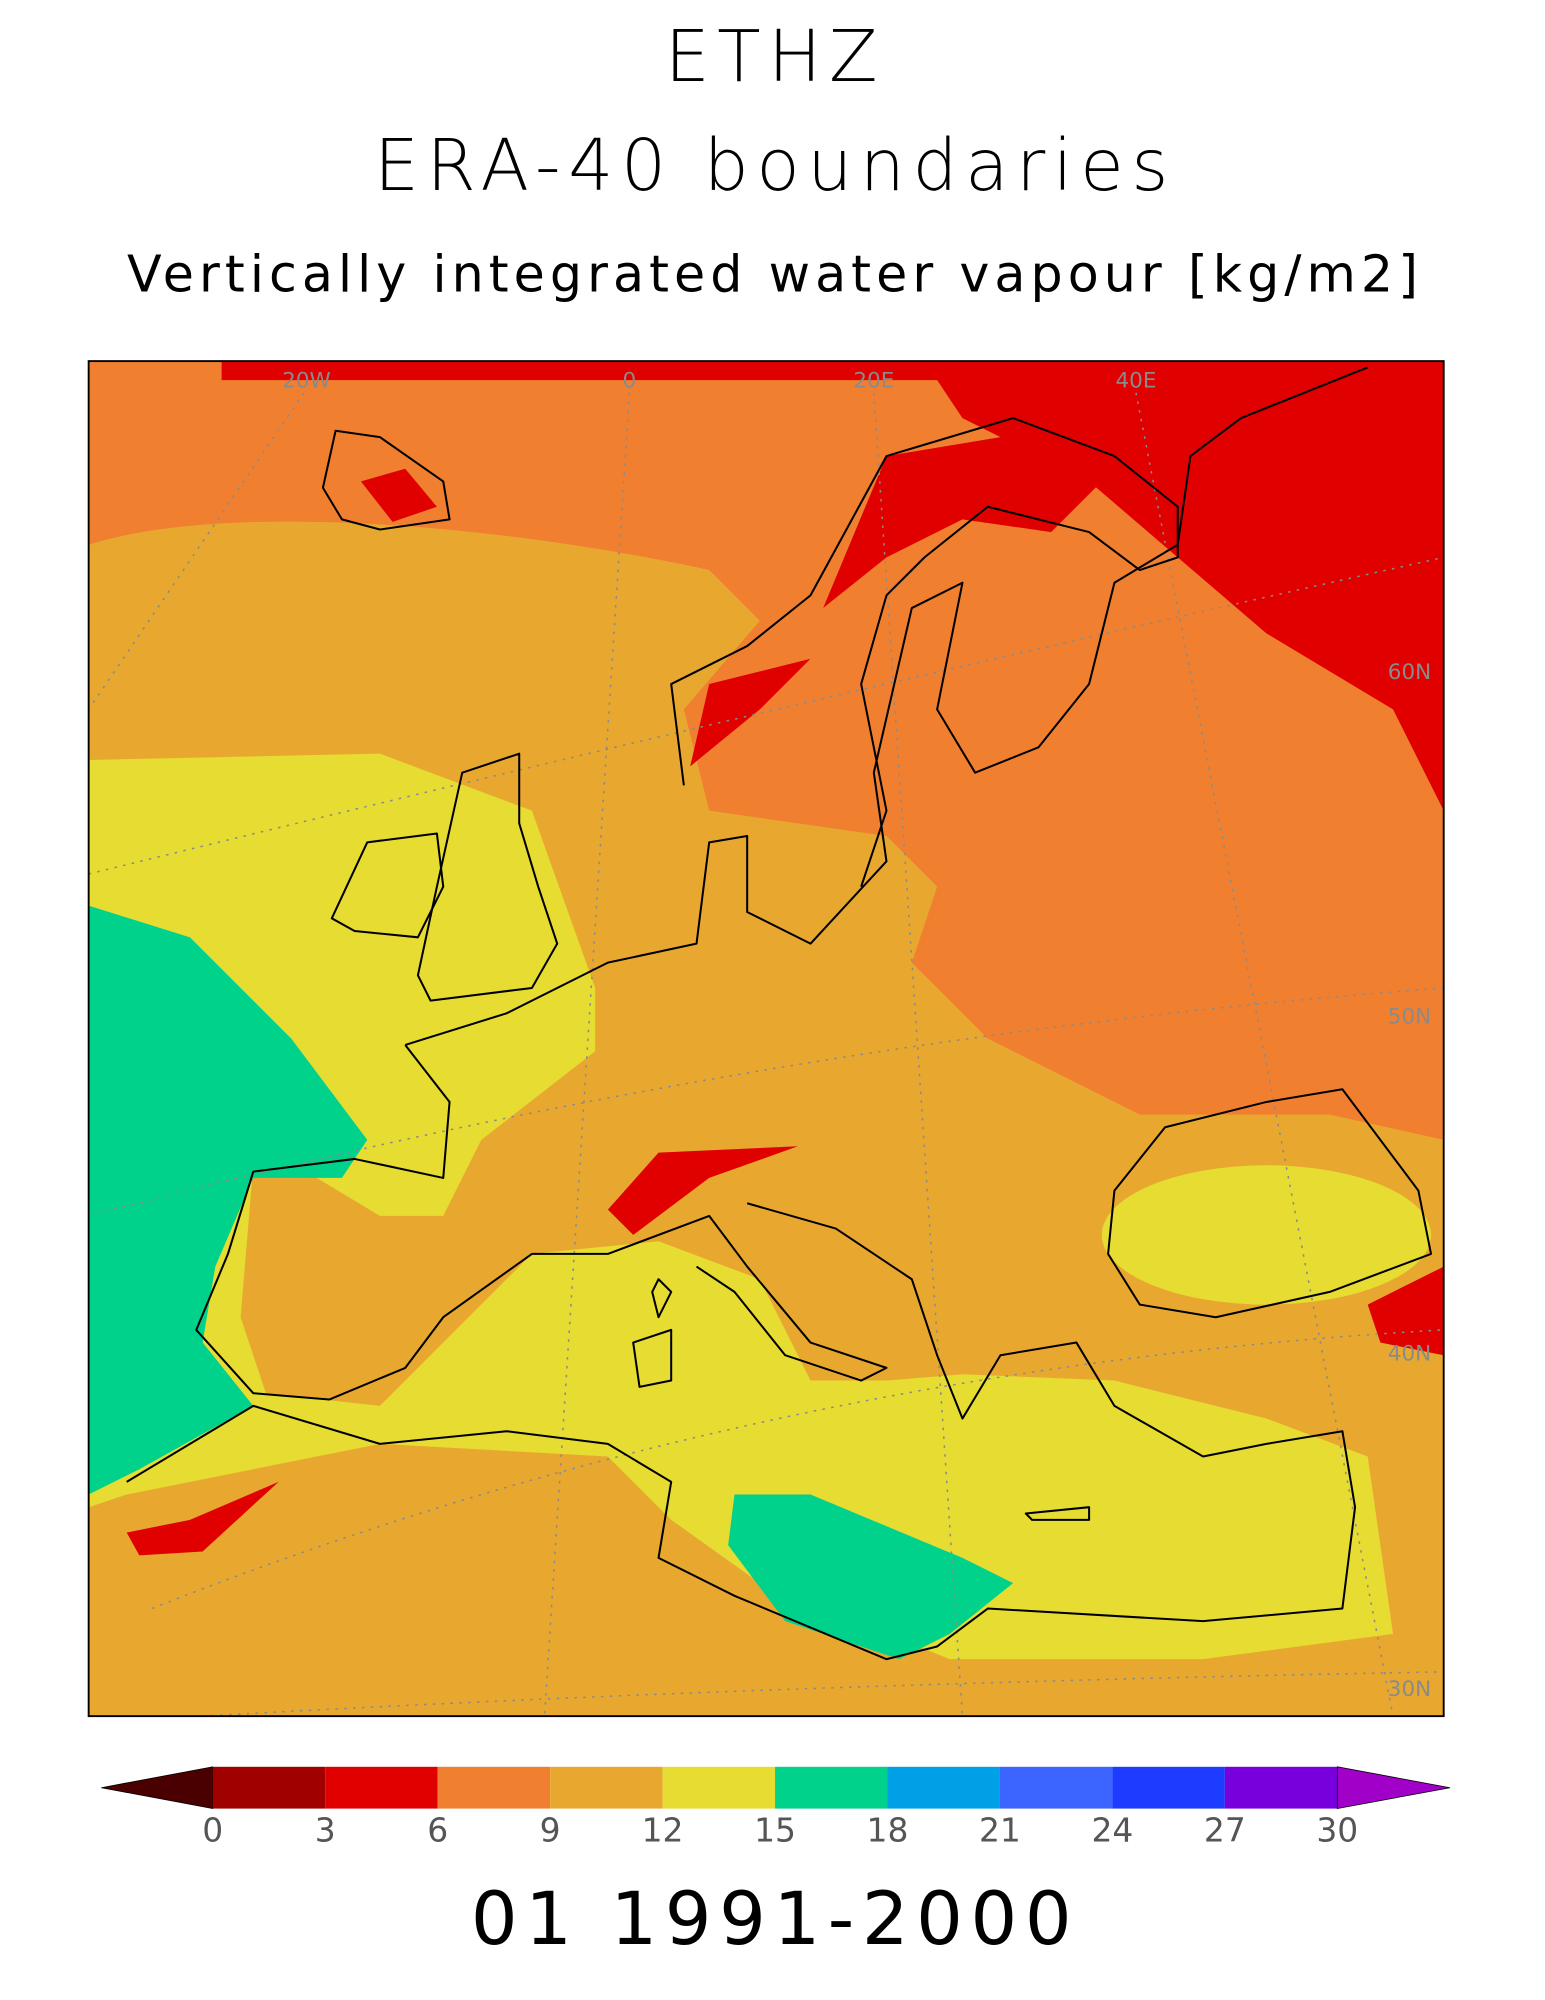 This screenshot has width=1545, height=2000. Describe the element at coordinates (1000, 1830) in the screenshot. I see `colorbar-tick-label: 21` at that location.